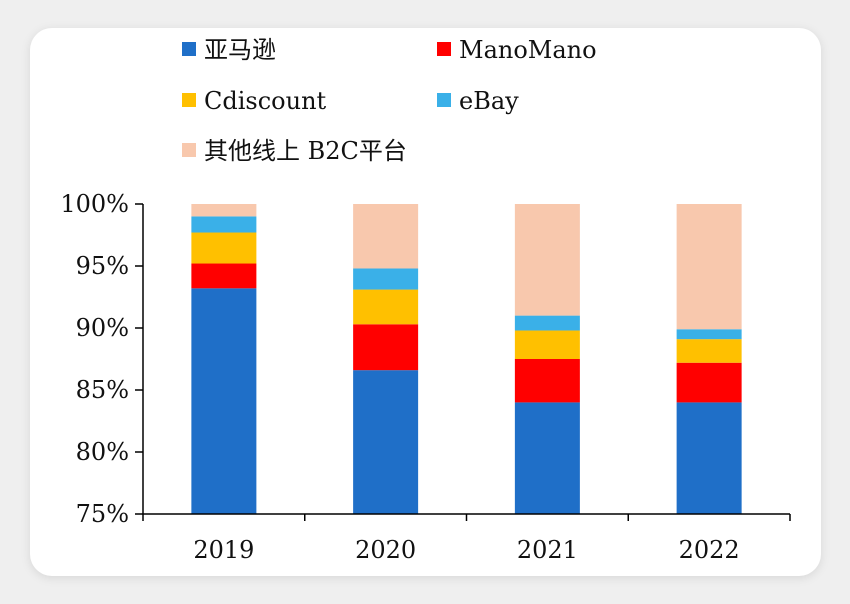 This screenshot has width=850, height=604. What do you see at coordinates (386, 279) in the screenshot?
I see `bar-segment-2020-s3` at bounding box center [386, 279].